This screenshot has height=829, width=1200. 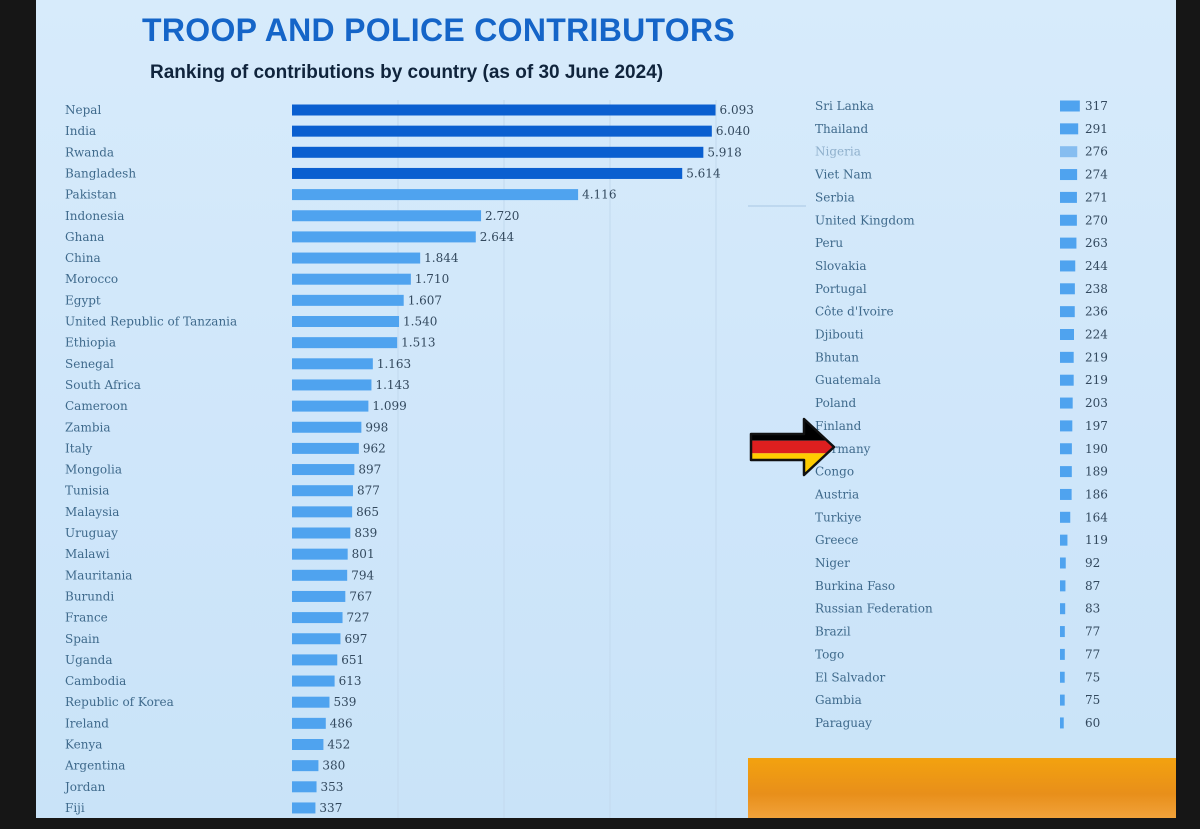 What do you see at coordinates (502, 216) in the screenshot?
I see `left-value-label: 2.720` at bounding box center [502, 216].